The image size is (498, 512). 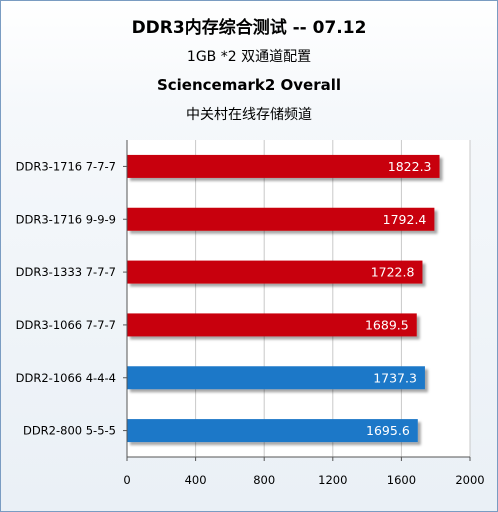 I want to click on category-label: DDR3-1066 7-7-7, so click(x=66, y=325).